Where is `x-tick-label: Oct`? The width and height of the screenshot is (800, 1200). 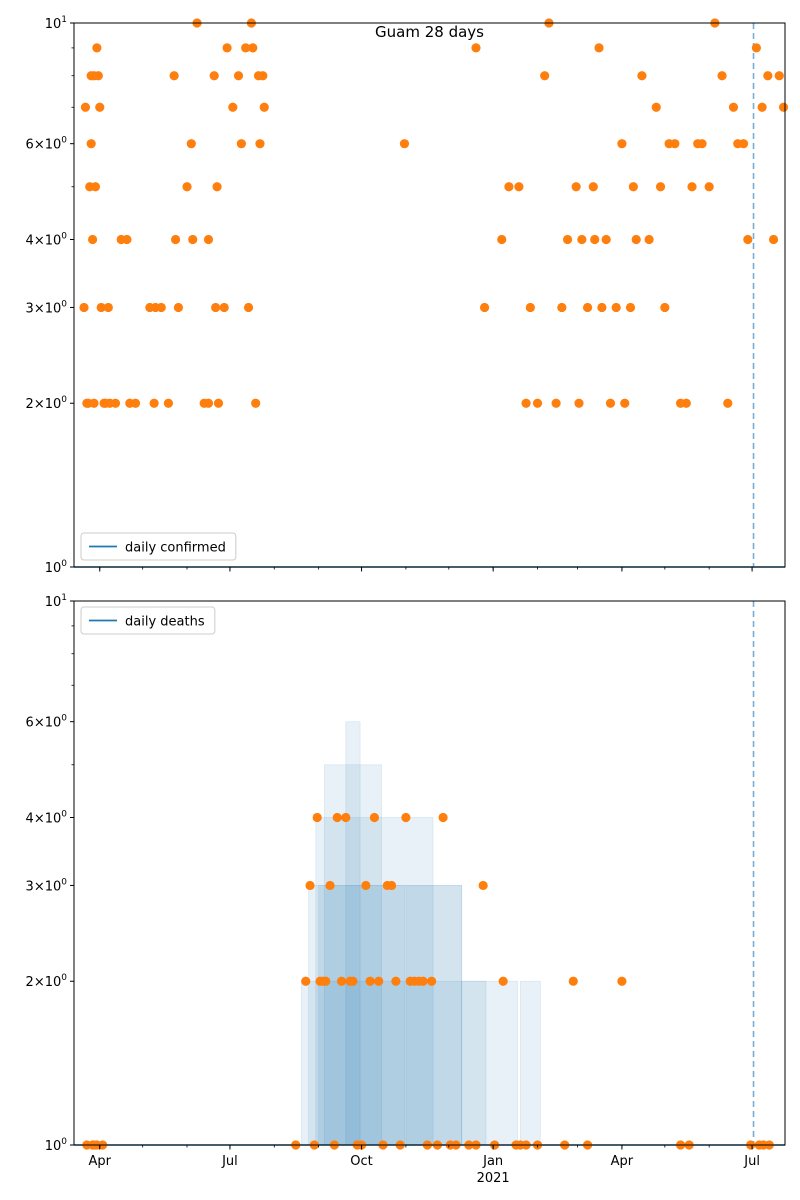
x-tick-label: Oct is located at coordinates (361, 1161).